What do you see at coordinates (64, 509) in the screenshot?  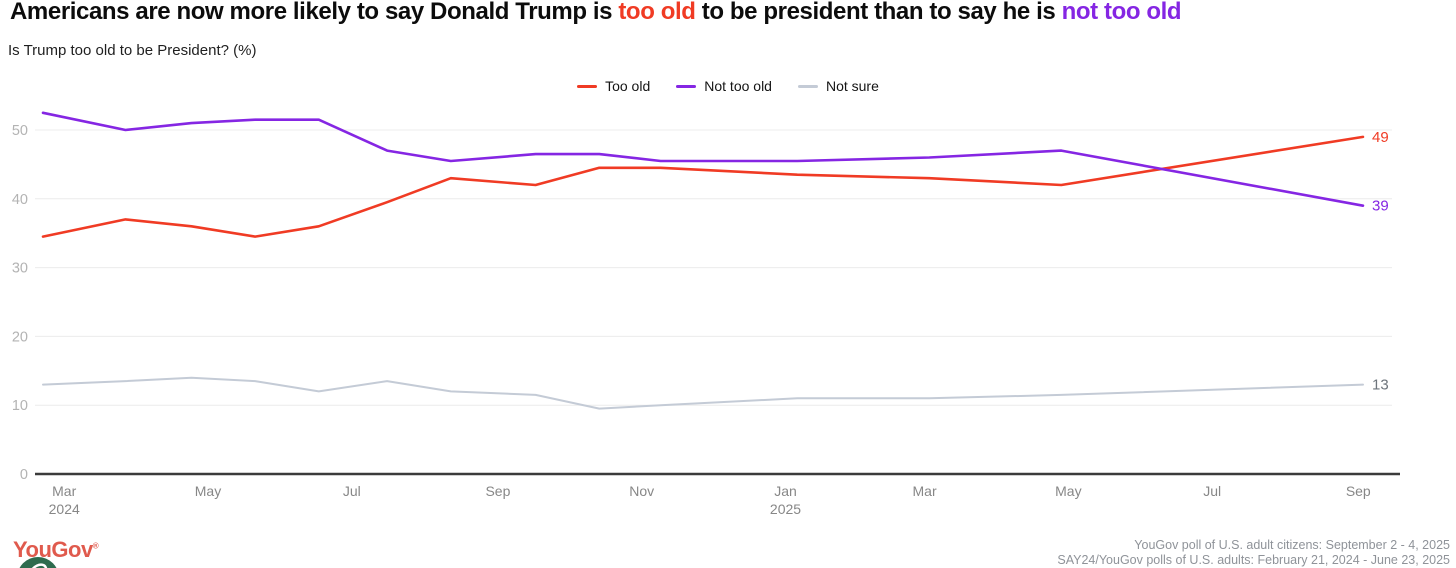 I see `x-tick-sublabel-2024: 2024` at bounding box center [64, 509].